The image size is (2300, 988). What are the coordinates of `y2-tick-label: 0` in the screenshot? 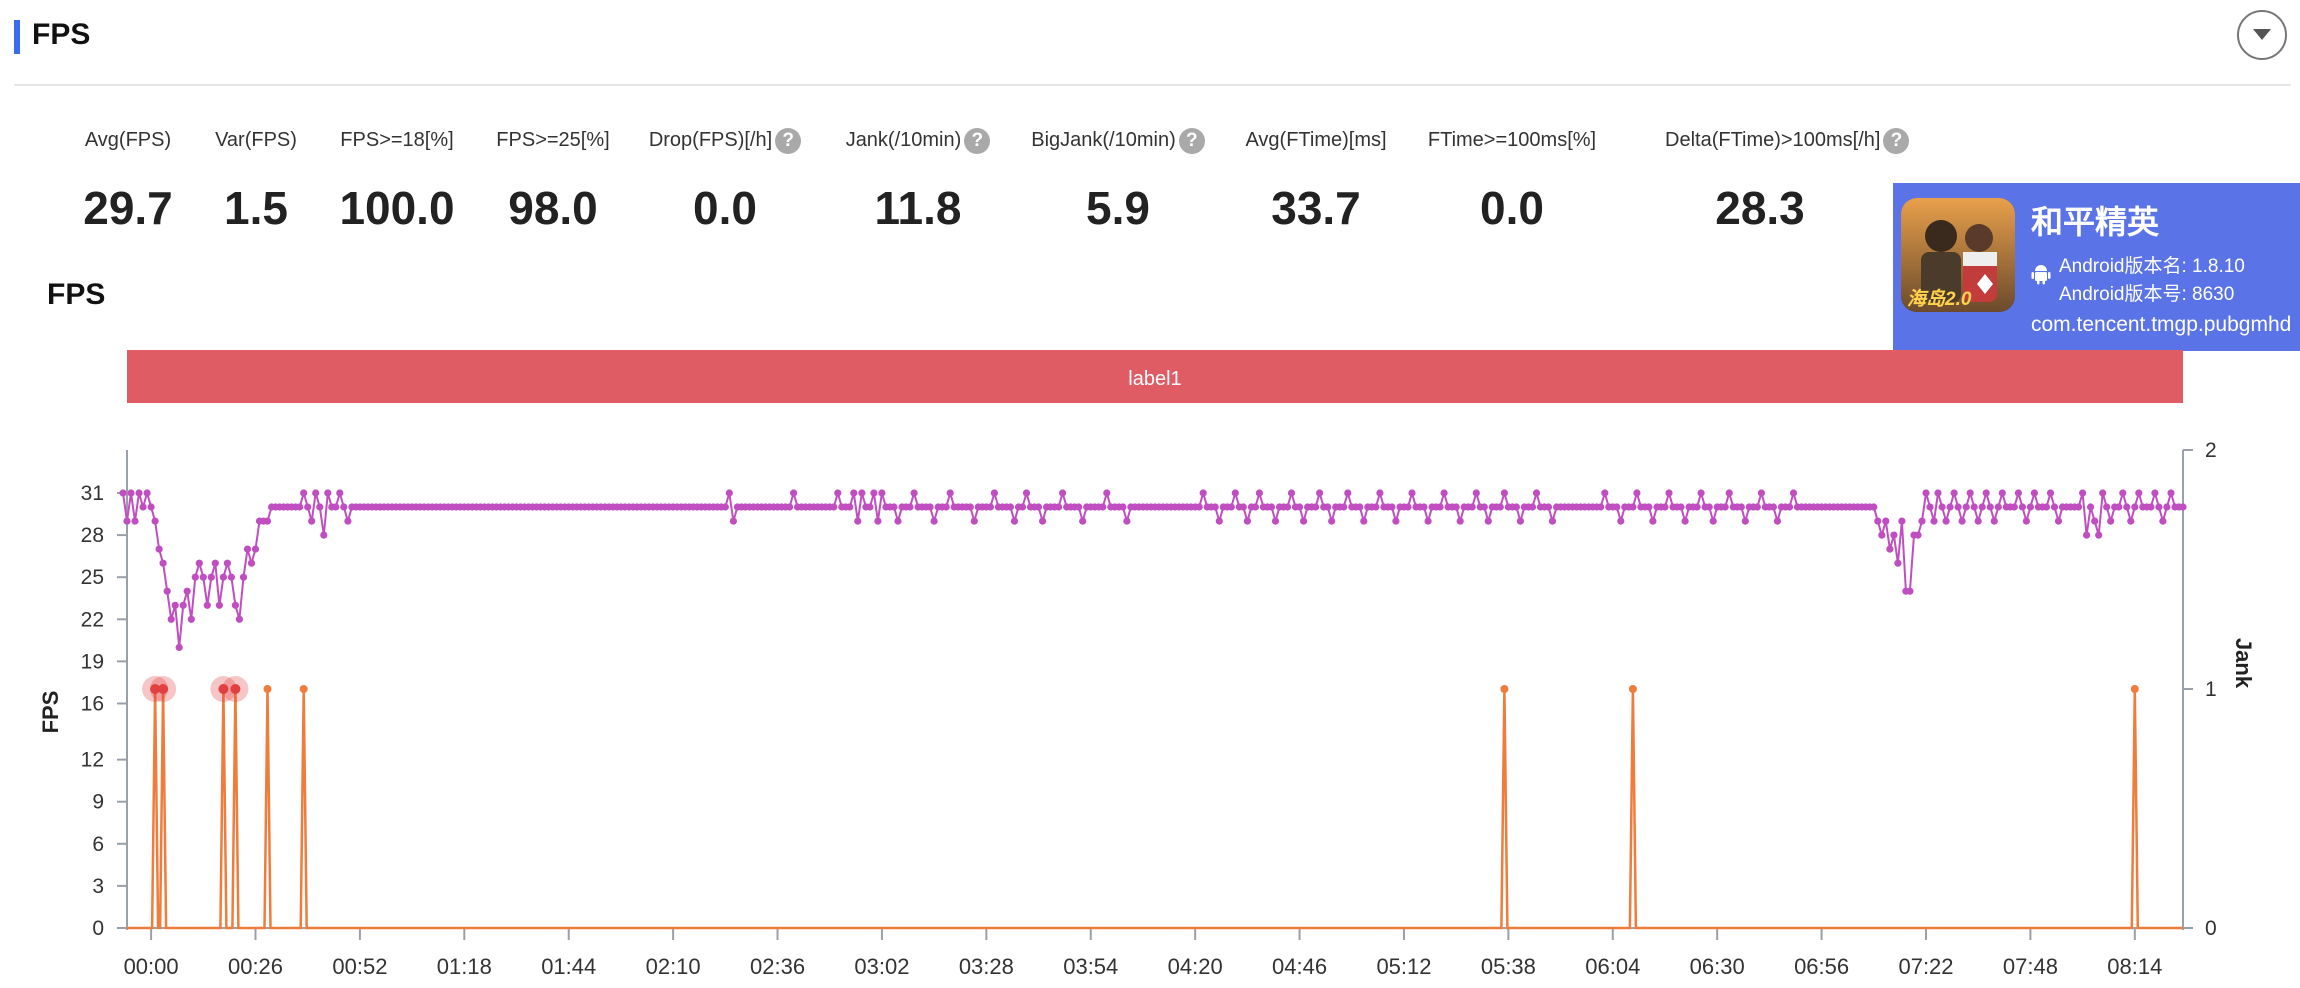 It's located at (2211, 928).